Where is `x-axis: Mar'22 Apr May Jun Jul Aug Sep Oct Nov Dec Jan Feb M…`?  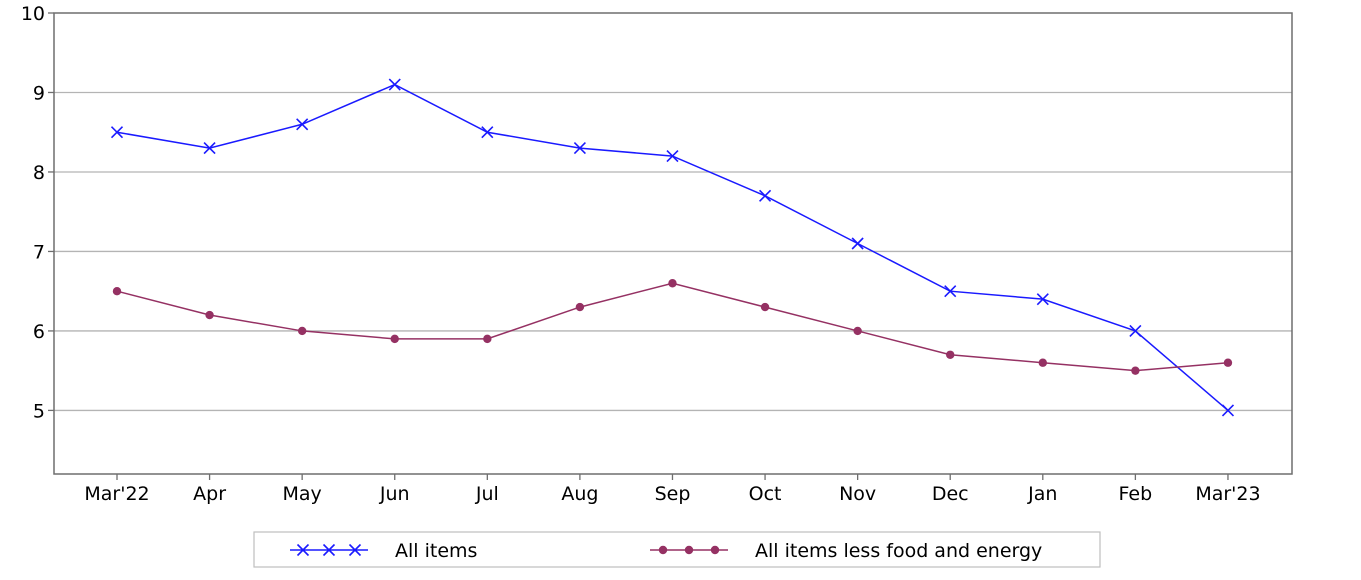
x-axis: Mar'22 Apr May Jun Jul Aug Sep Oct Nov Dec Jan Feb M… is located at coordinates (672, 489).